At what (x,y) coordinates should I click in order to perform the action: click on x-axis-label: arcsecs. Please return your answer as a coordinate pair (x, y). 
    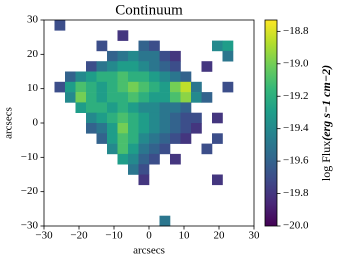
    Looking at the image, I should click on (149, 251).